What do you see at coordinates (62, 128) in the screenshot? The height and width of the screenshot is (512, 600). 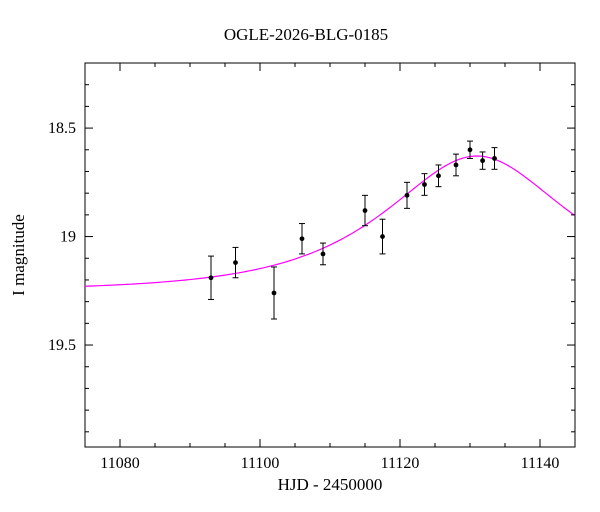 I see `y-tick-label: 18.5` at bounding box center [62, 128].